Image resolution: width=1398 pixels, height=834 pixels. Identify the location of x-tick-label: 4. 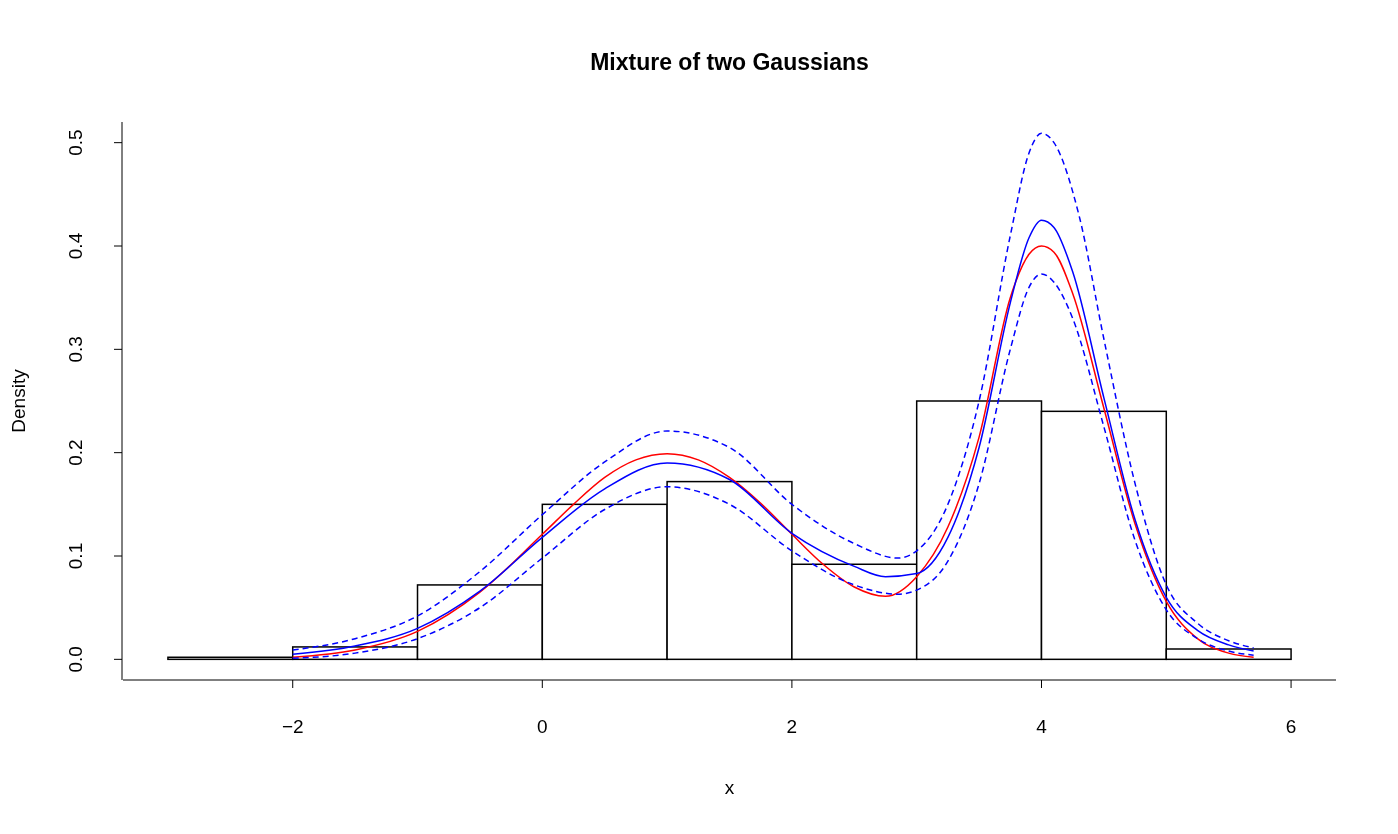
(1042, 726).